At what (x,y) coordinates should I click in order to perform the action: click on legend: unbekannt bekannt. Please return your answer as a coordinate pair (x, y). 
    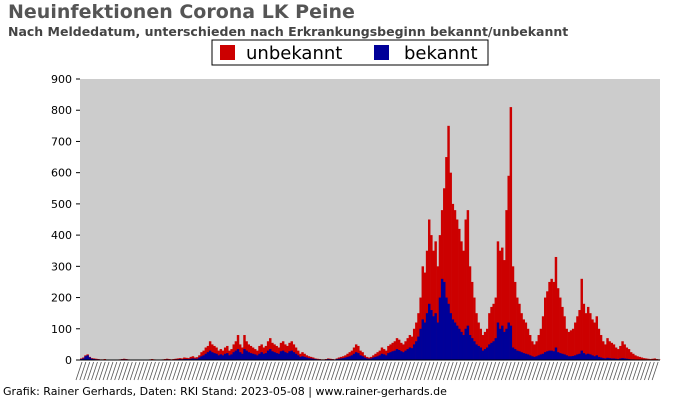
    Looking at the image, I should click on (350, 52).